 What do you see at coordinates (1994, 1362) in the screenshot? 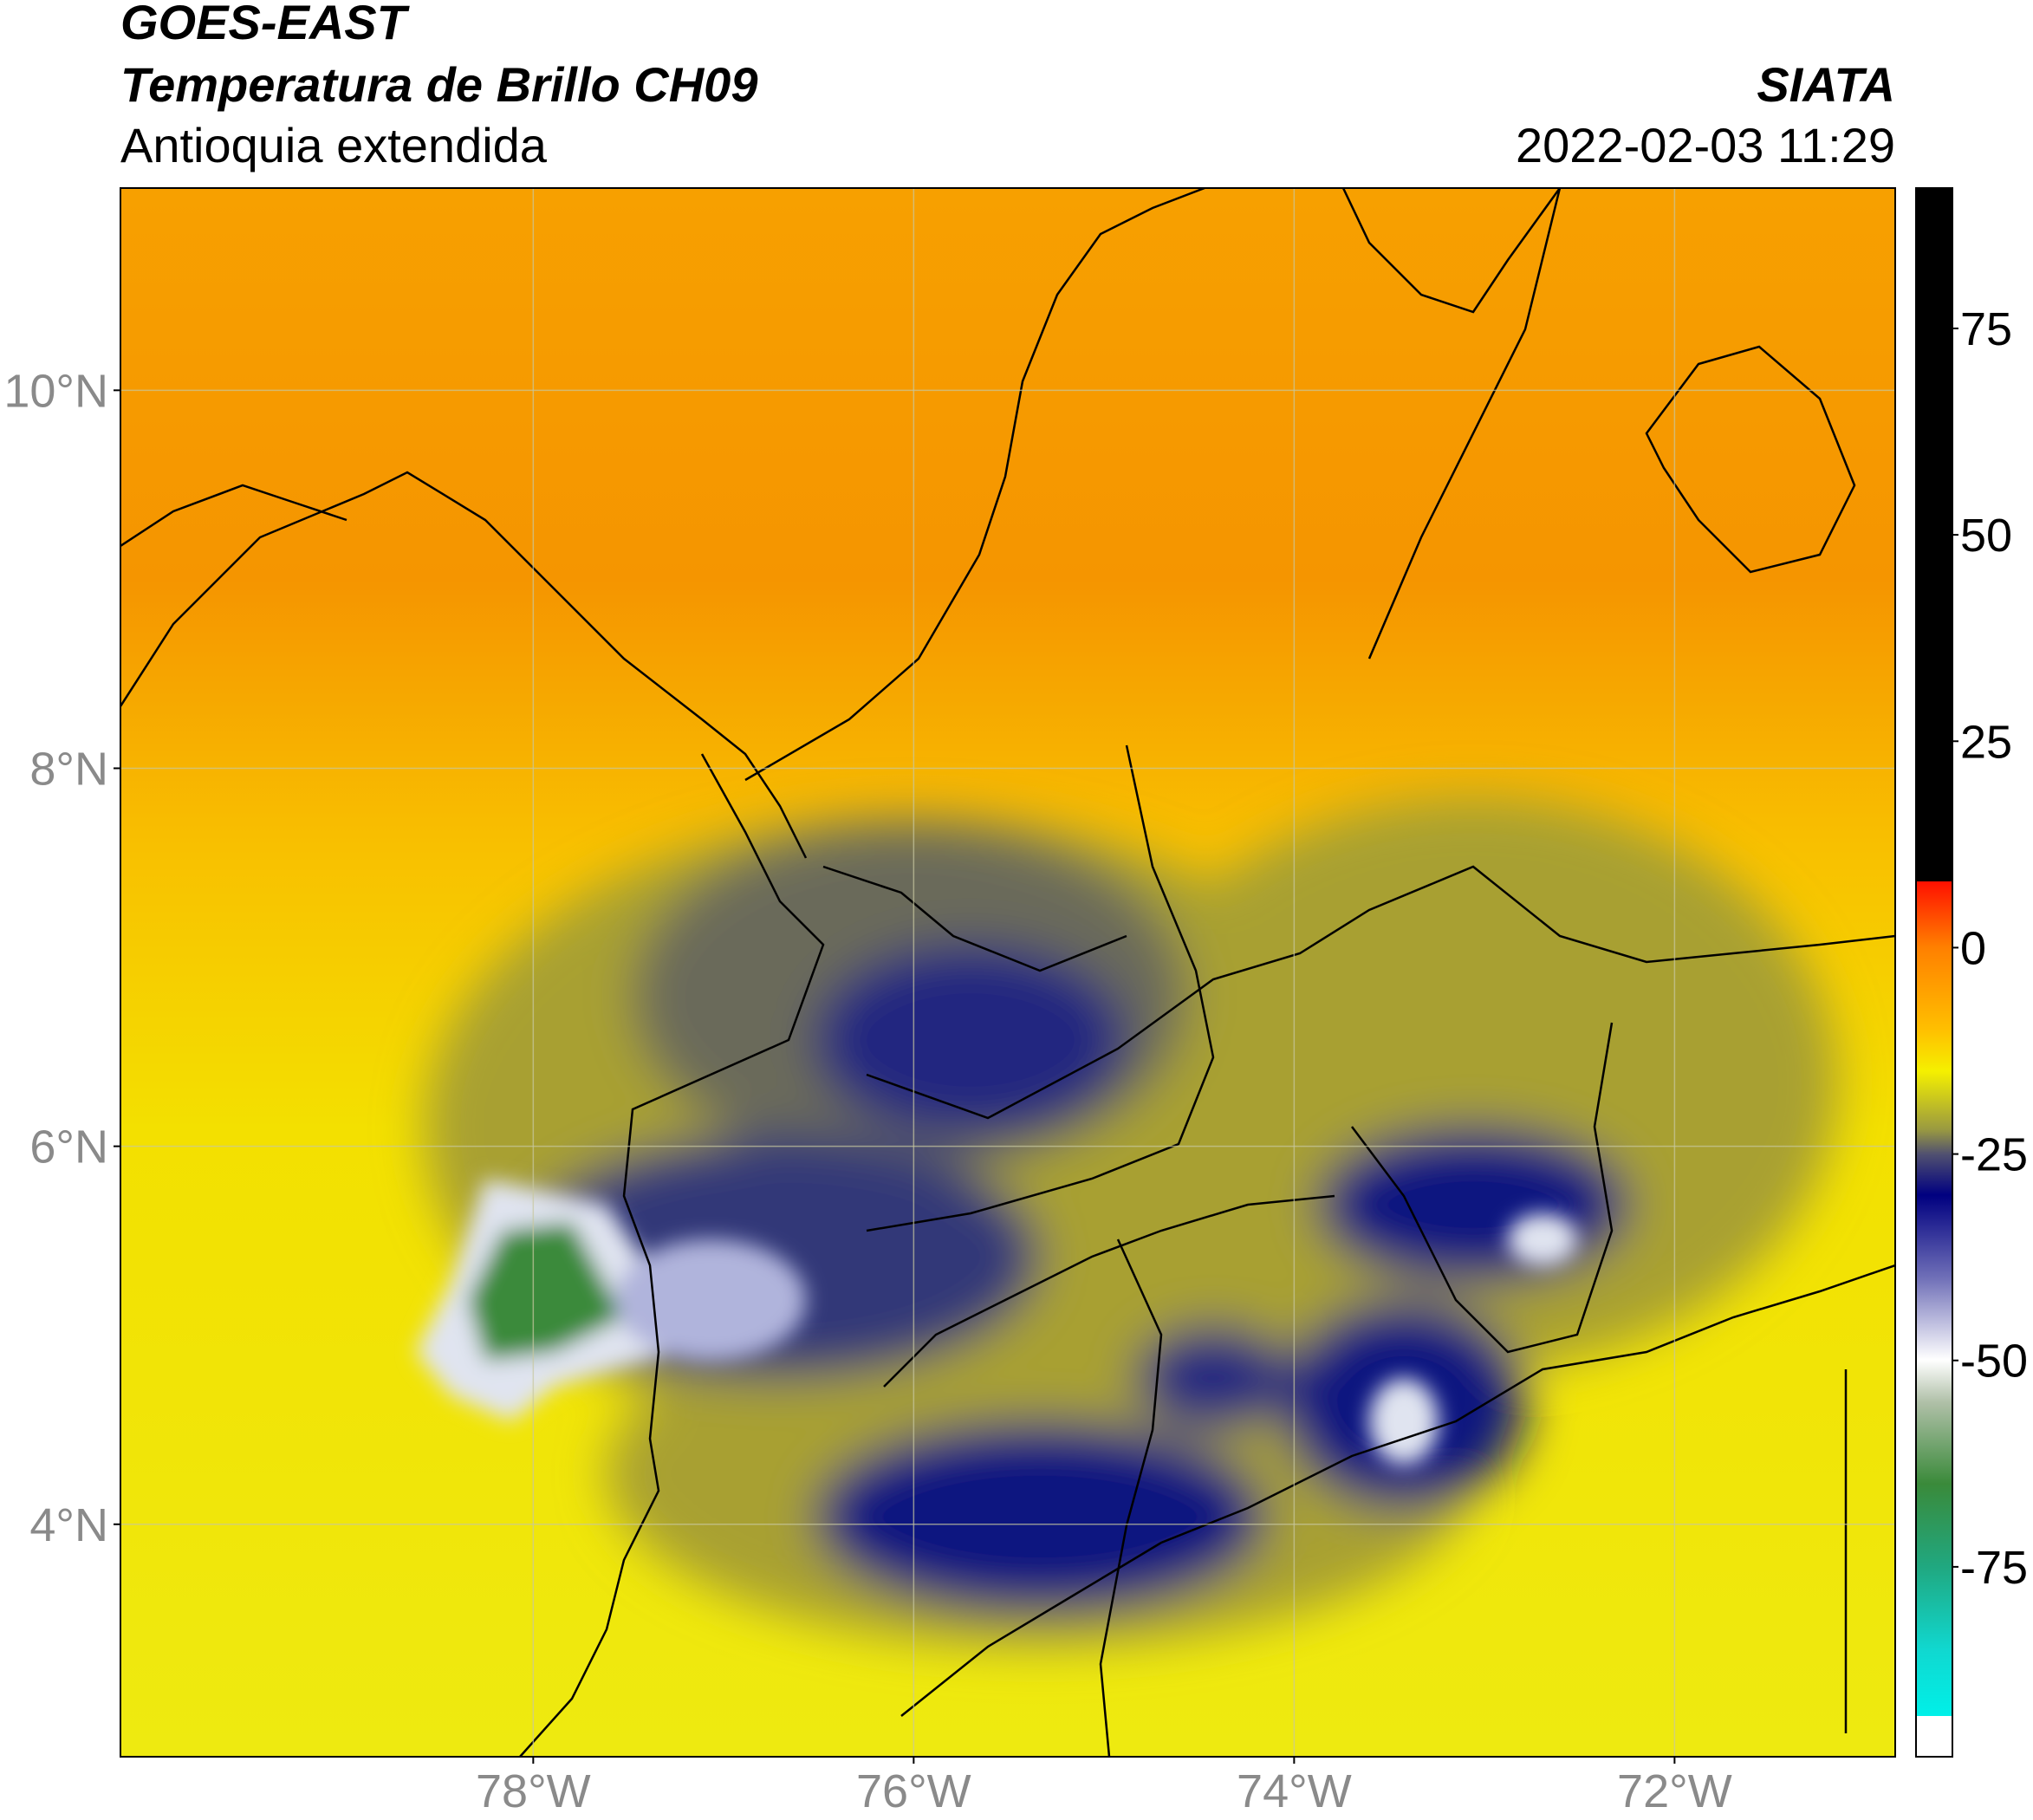
I see `colorbar-tick-label: -50` at bounding box center [1994, 1362].